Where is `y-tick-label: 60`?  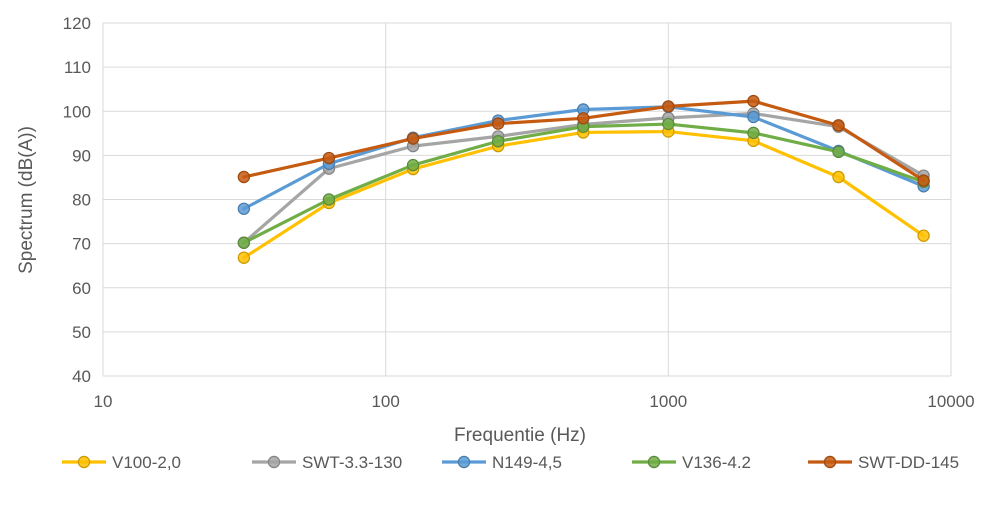 y-tick-label: 60 is located at coordinates (81, 288).